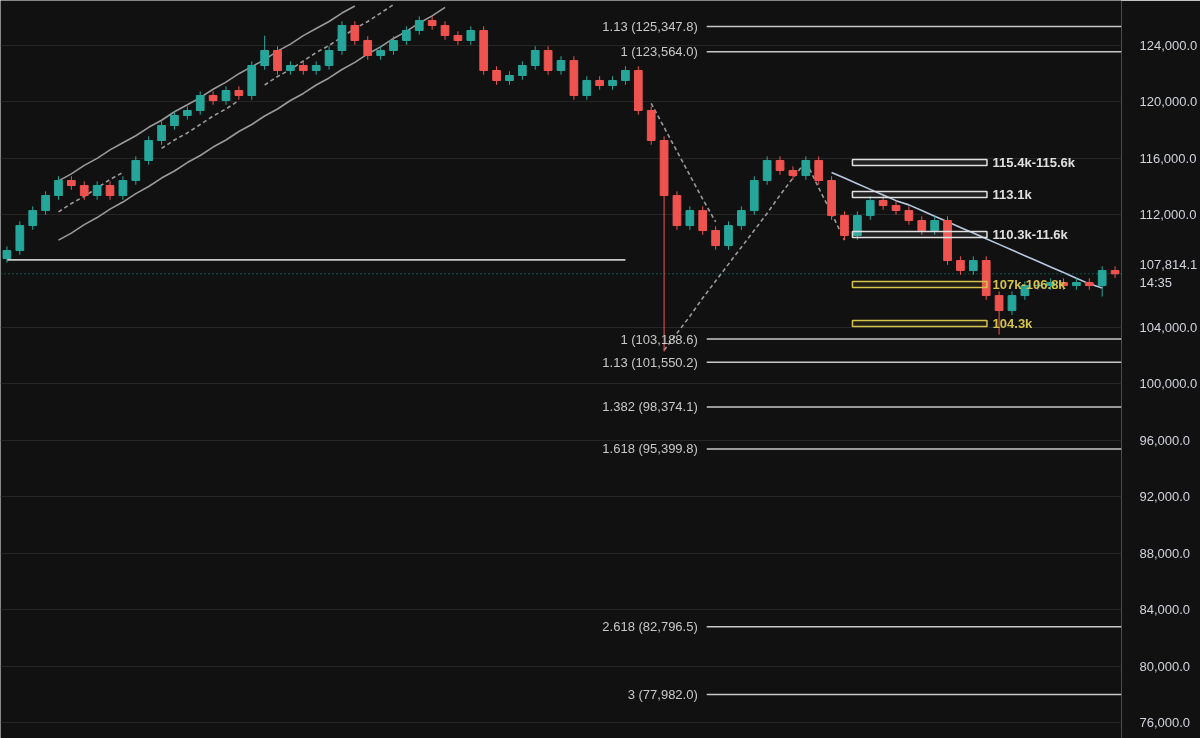 The image size is (1200, 738). Describe the element at coordinates (1030, 235) in the screenshot. I see `band-label: 110.3k-11.6k` at that location.